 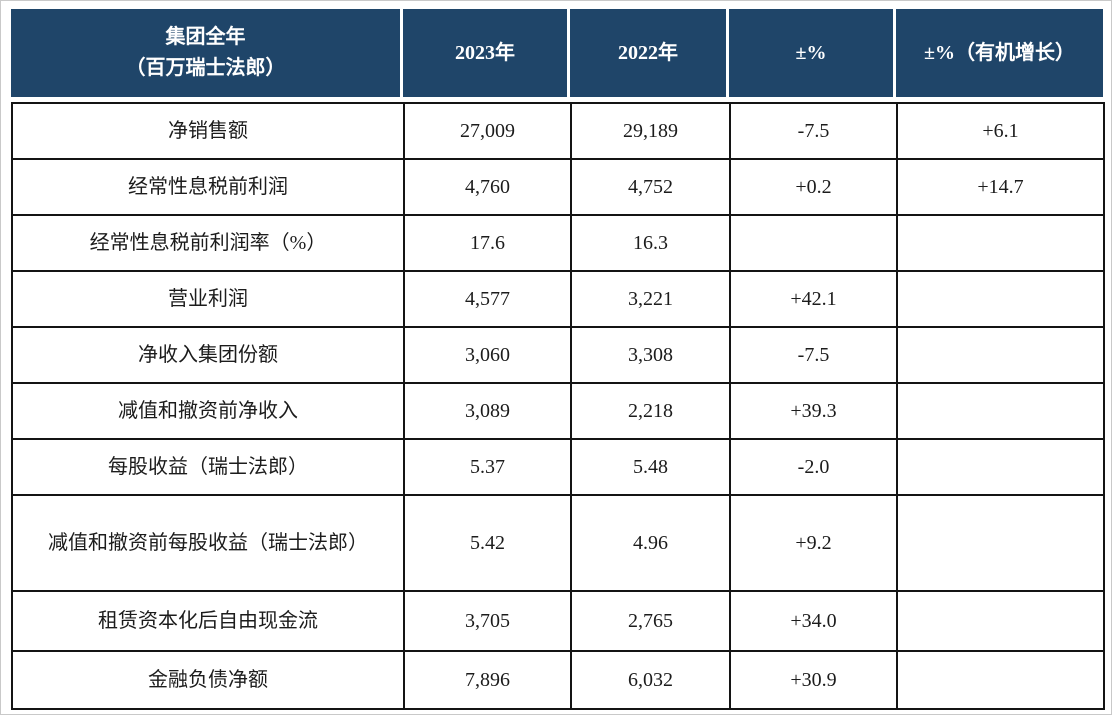 I want to click on row-label: 每股收益（瑞士法郎）, so click(x=208, y=467).